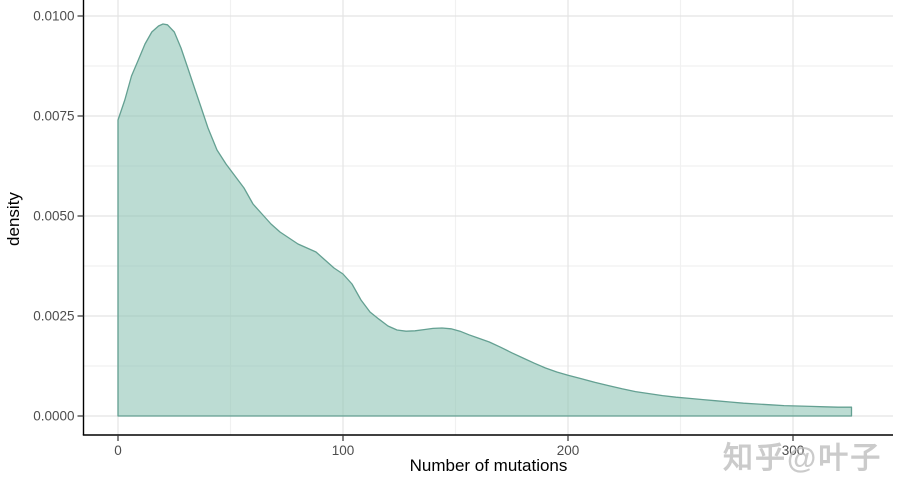 Image resolution: width=897 pixels, height=488 pixels. I want to click on x-axis-title: Number of mutations, so click(448, 466).